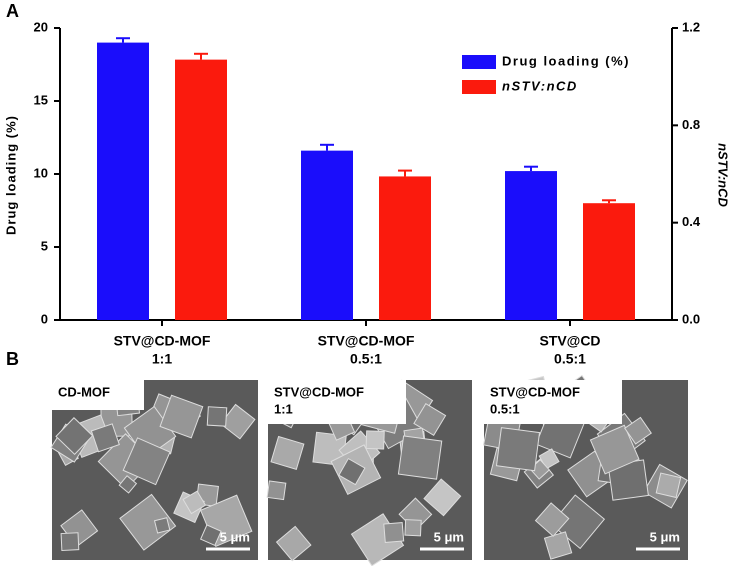 The image size is (735, 566). I want to click on sem-image: CD-MOF 5 μm, so click(154, 470).